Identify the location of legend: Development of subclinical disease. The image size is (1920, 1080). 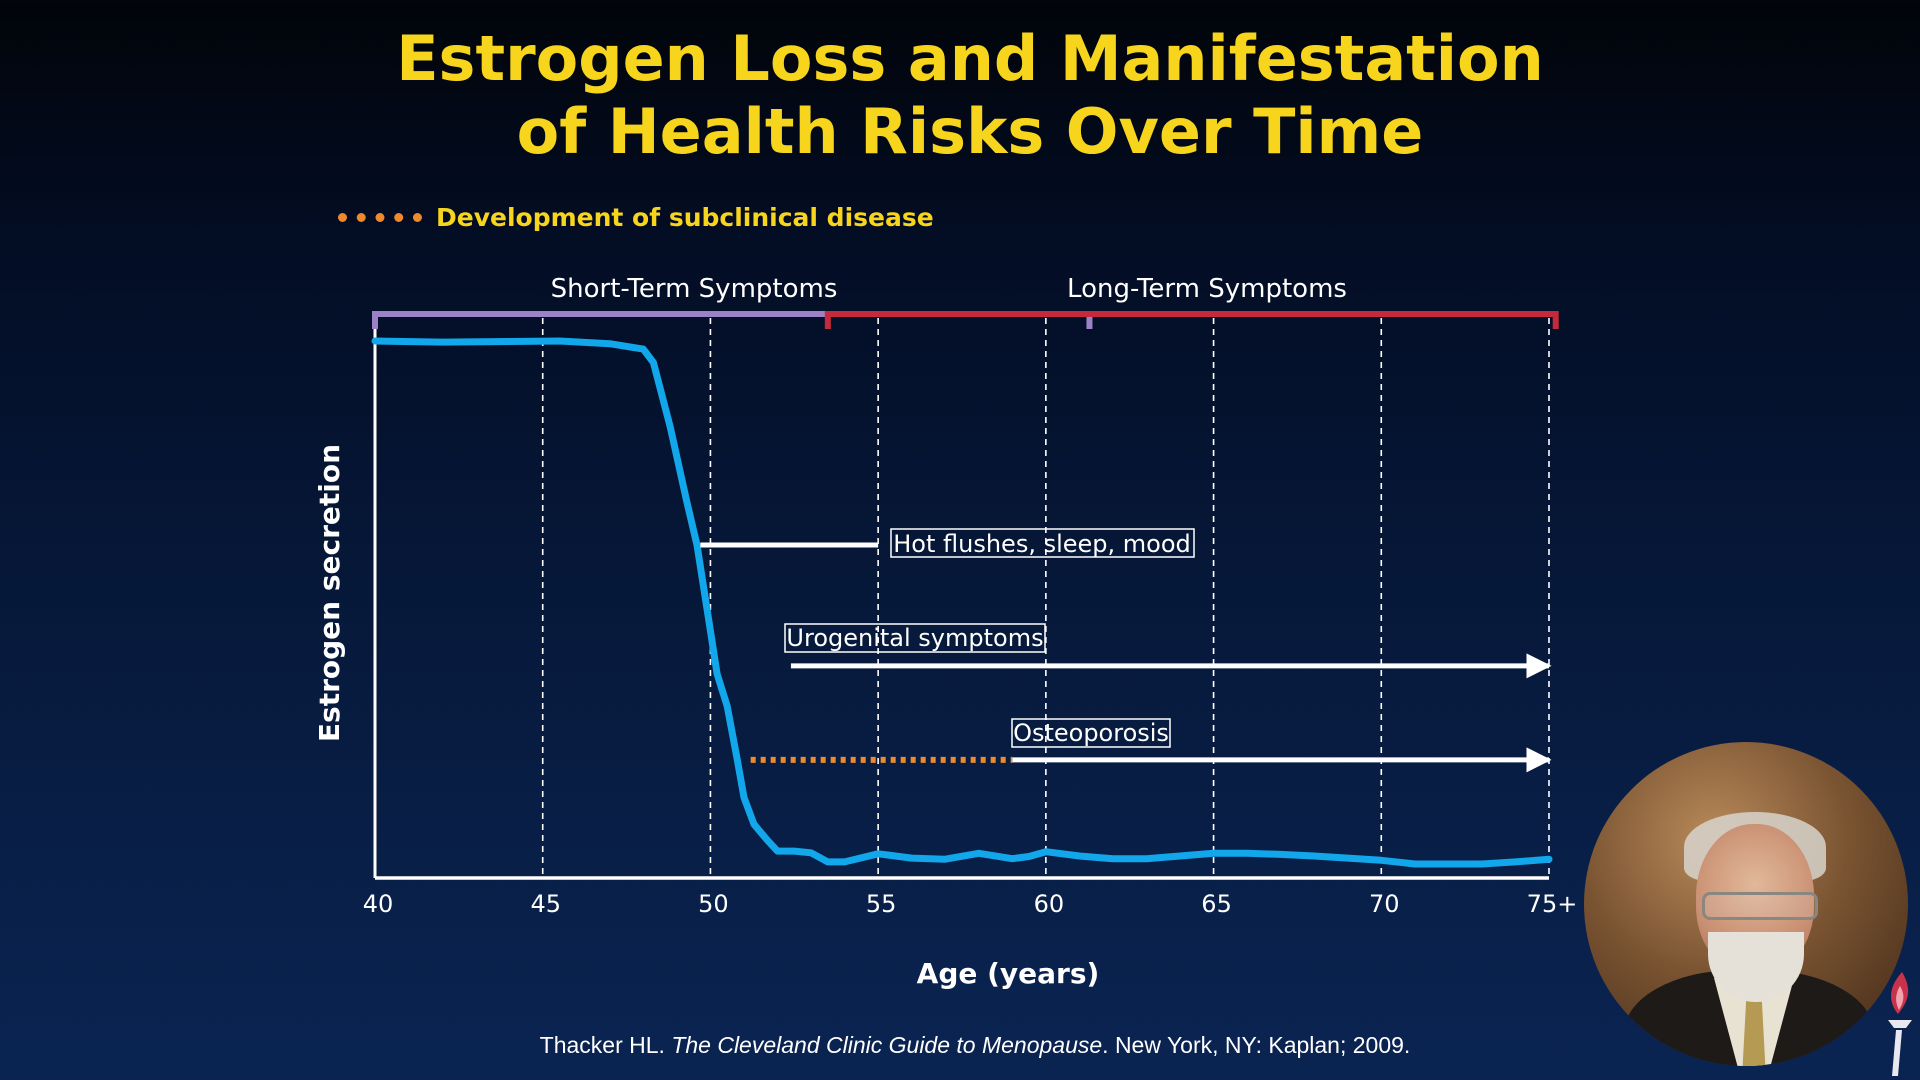
(636, 217).